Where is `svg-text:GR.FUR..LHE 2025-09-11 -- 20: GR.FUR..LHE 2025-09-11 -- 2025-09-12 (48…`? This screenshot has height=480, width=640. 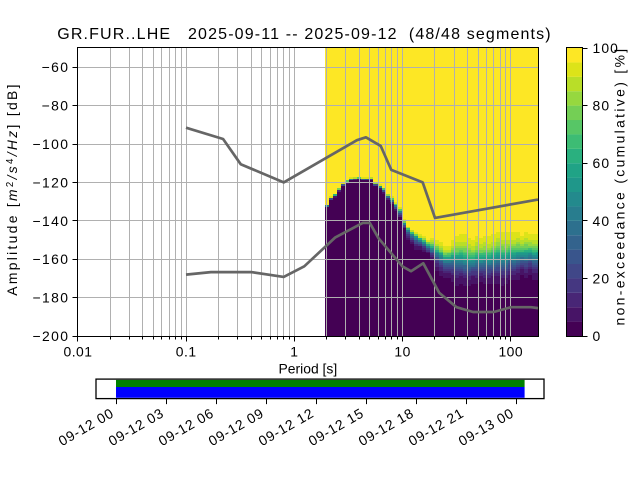
svg-text:GR.FUR..LHE 2025-09-11 -- 20: GR.FUR..LHE 2025-09-11 -- 2025-09-12 (48… is located at coordinates (304, 34).